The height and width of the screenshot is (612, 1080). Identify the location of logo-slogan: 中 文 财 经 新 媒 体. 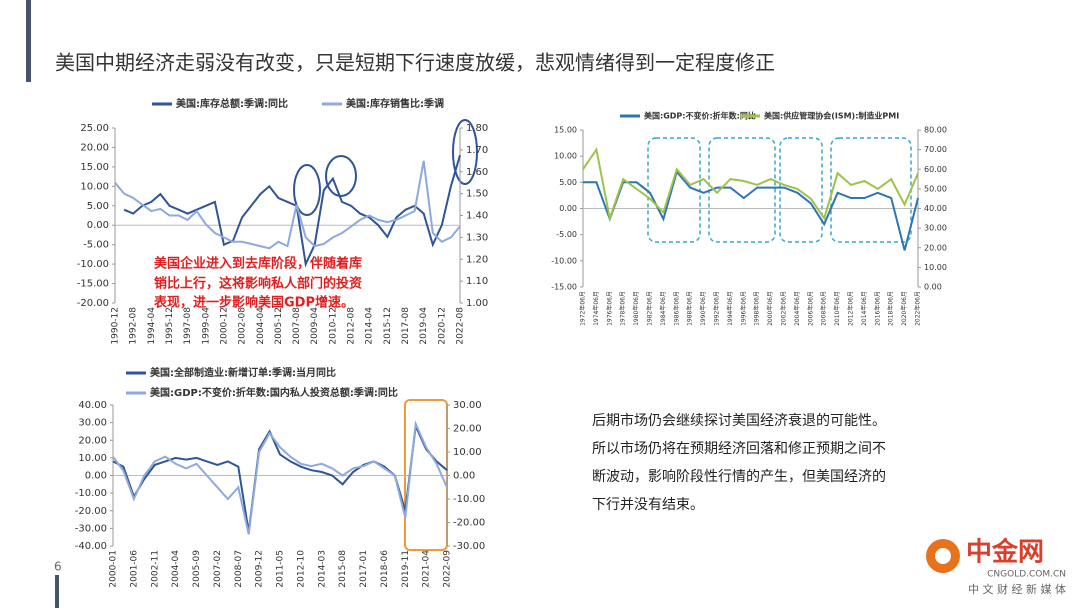
(1017, 589).